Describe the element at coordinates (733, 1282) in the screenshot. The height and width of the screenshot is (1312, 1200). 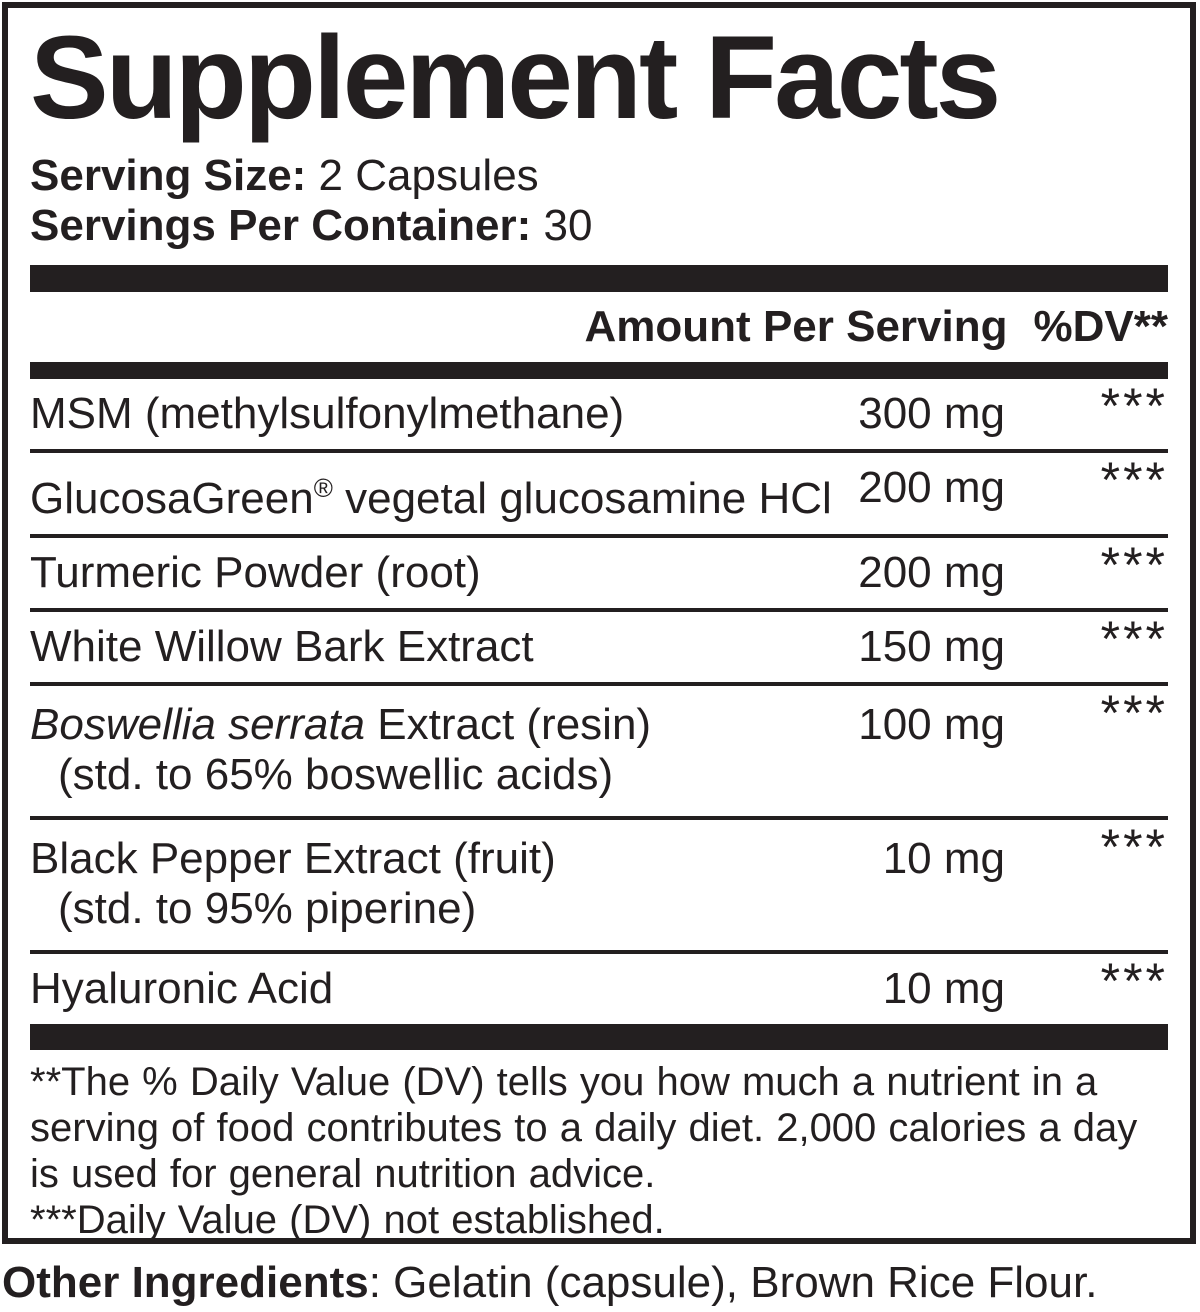
I see `other-ingredients-value: : Gelatin (capsule), Brown Rice Flour.` at that location.